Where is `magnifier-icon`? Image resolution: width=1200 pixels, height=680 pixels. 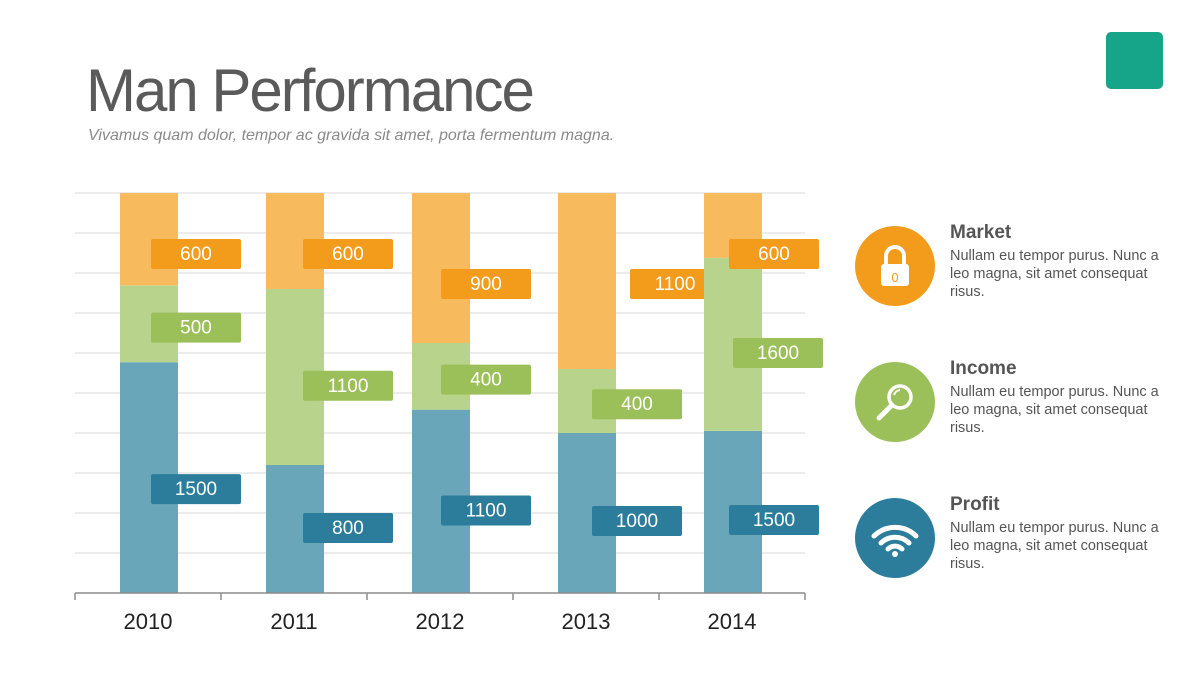 magnifier-icon is located at coordinates (894, 402).